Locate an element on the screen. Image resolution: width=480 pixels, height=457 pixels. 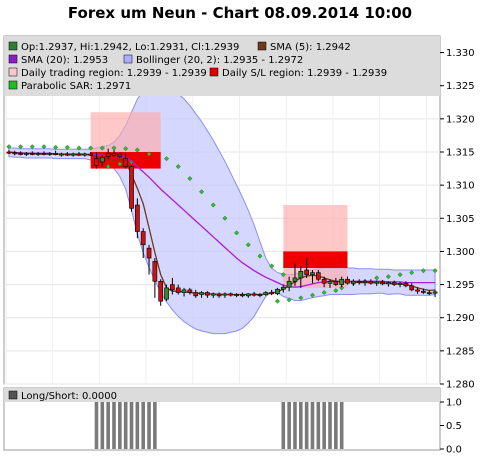
sub-y-tick-label: 1.0 is located at coordinates (454, 403).